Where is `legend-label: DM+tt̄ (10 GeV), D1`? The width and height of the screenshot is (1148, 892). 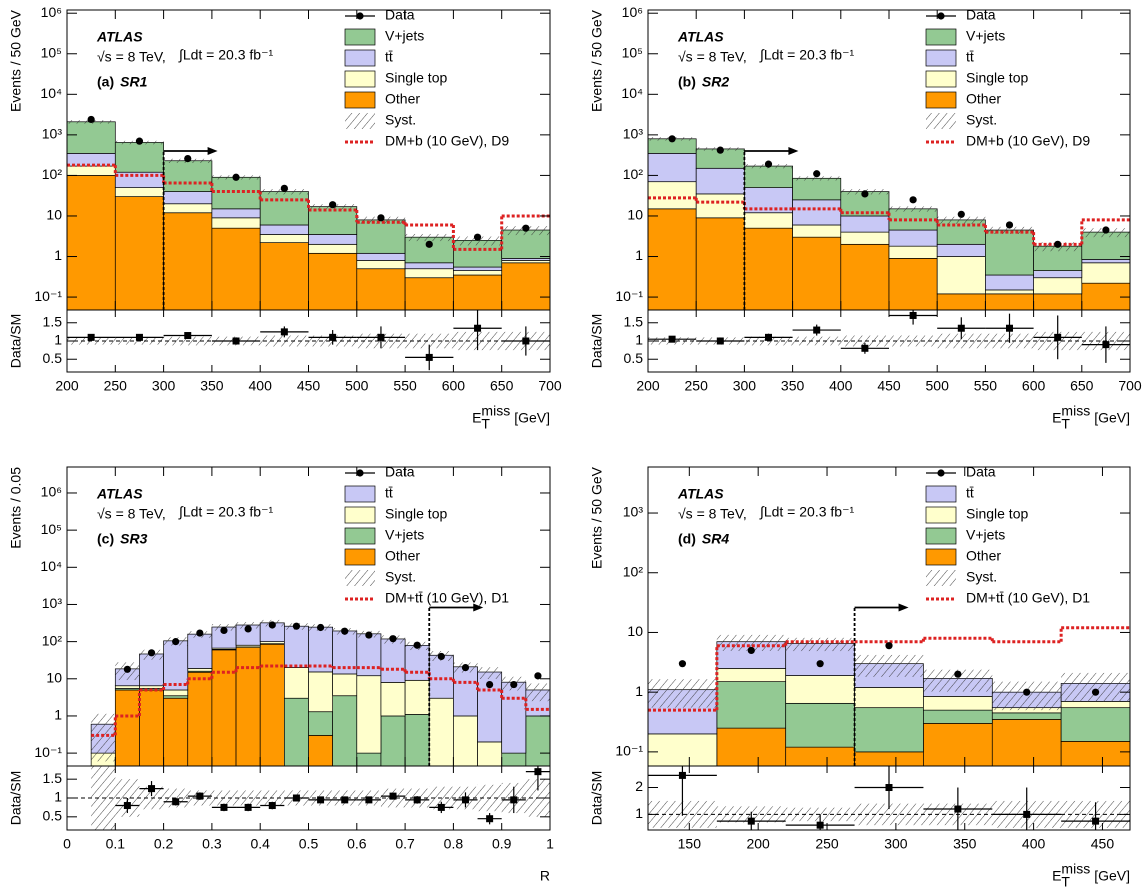
legend-label: DM+tt̄ (10 GeV), D1 is located at coordinates (447, 598).